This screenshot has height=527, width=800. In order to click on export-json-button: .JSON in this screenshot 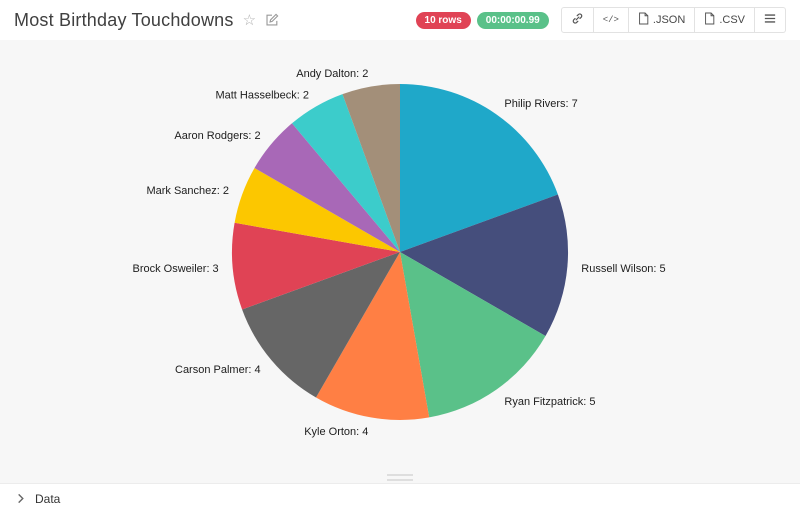, I will do `click(662, 20)`.